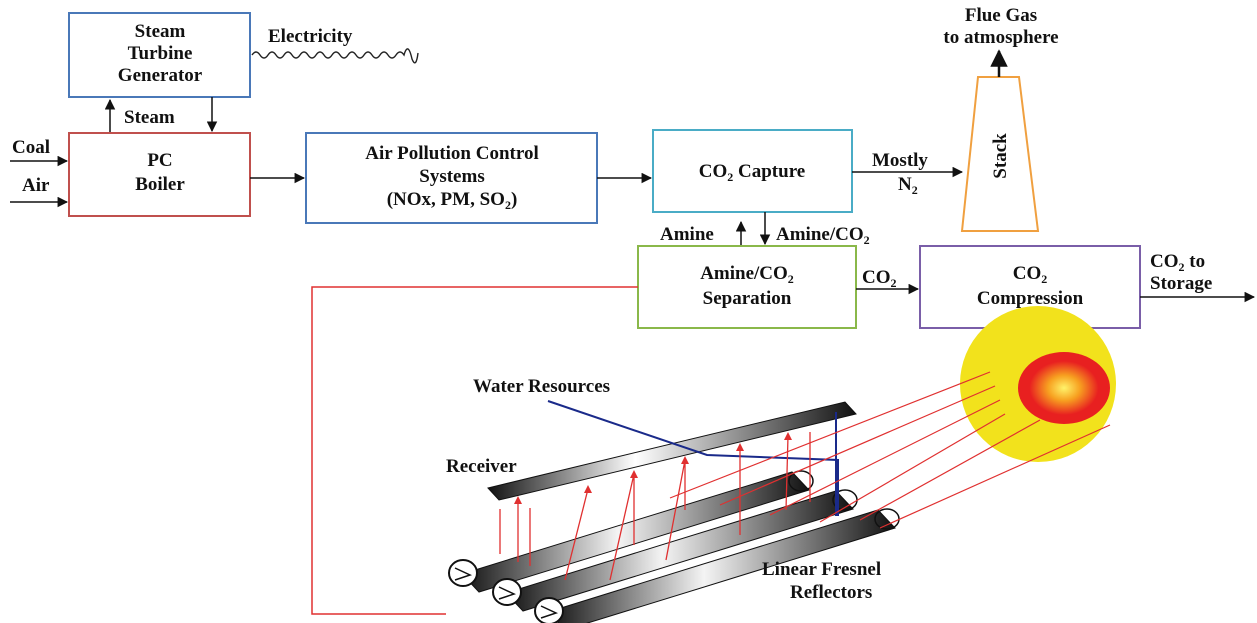 The height and width of the screenshot is (623, 1257). Describe the element at coordinates (890, 450) in the screenshot. I see `sun-rays` at that location.